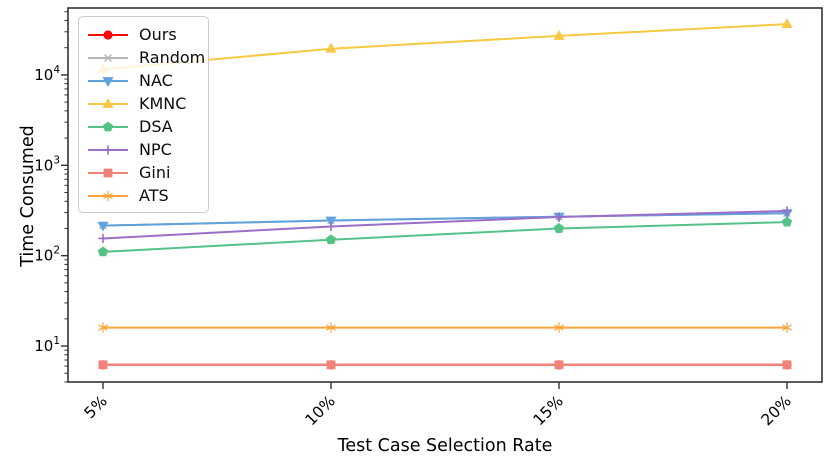  I want to click on legend-label: NPC, so click(155, 149).